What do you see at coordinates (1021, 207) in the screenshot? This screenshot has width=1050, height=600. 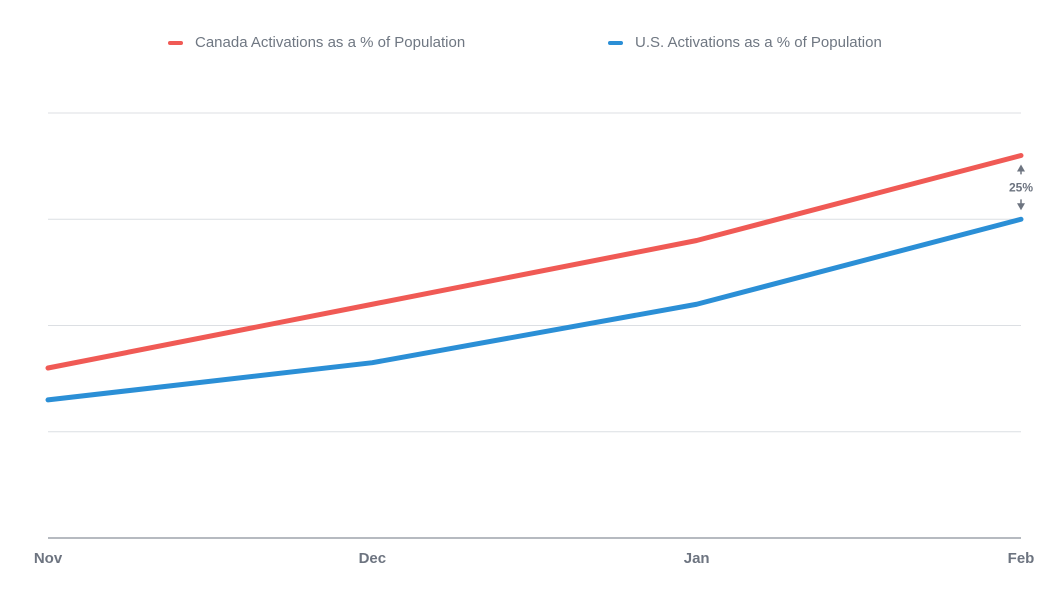 I see `annotation-arrowhead-down` at bounding box center [1021, 207].